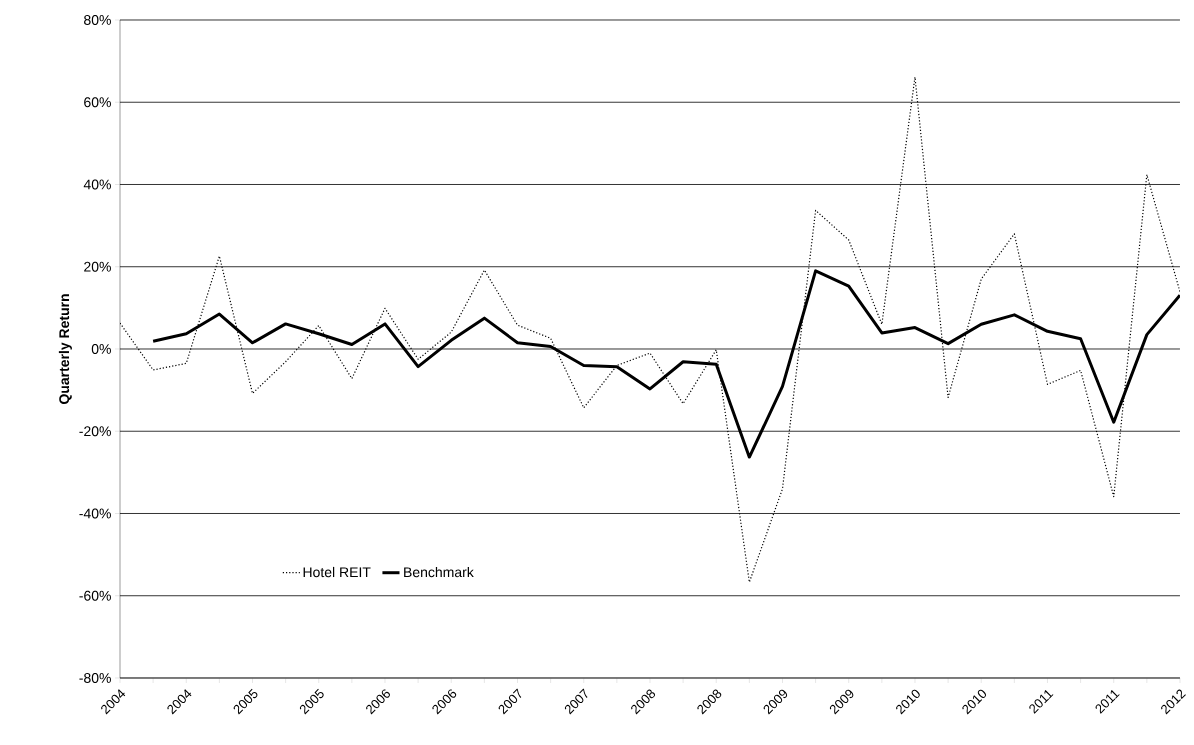  I want to click on y-tick-label: -80%, so click(95, 678).